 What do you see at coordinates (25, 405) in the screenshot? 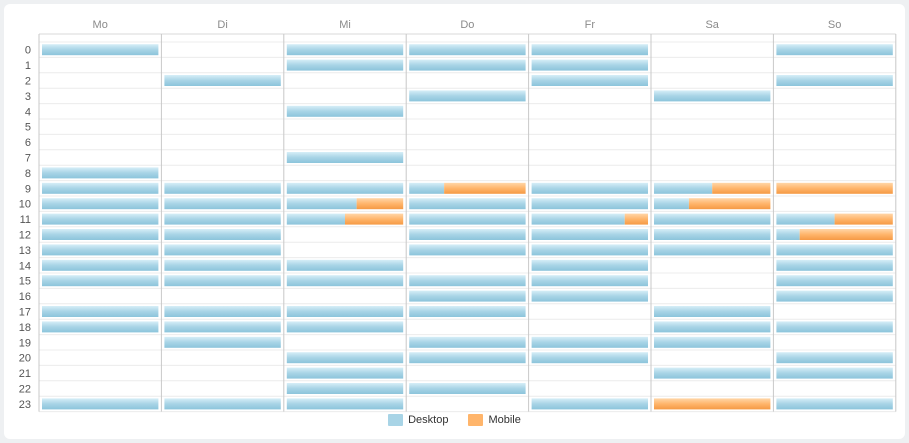
I see `hour-label: 23` at bounding box center [25, 405].